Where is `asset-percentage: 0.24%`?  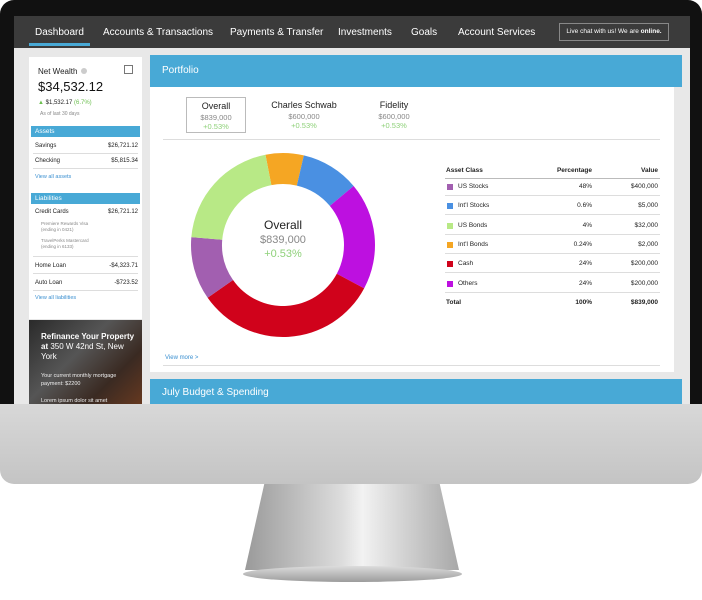 asset-percentage: 0.24% is located at coordinates (582, 244).